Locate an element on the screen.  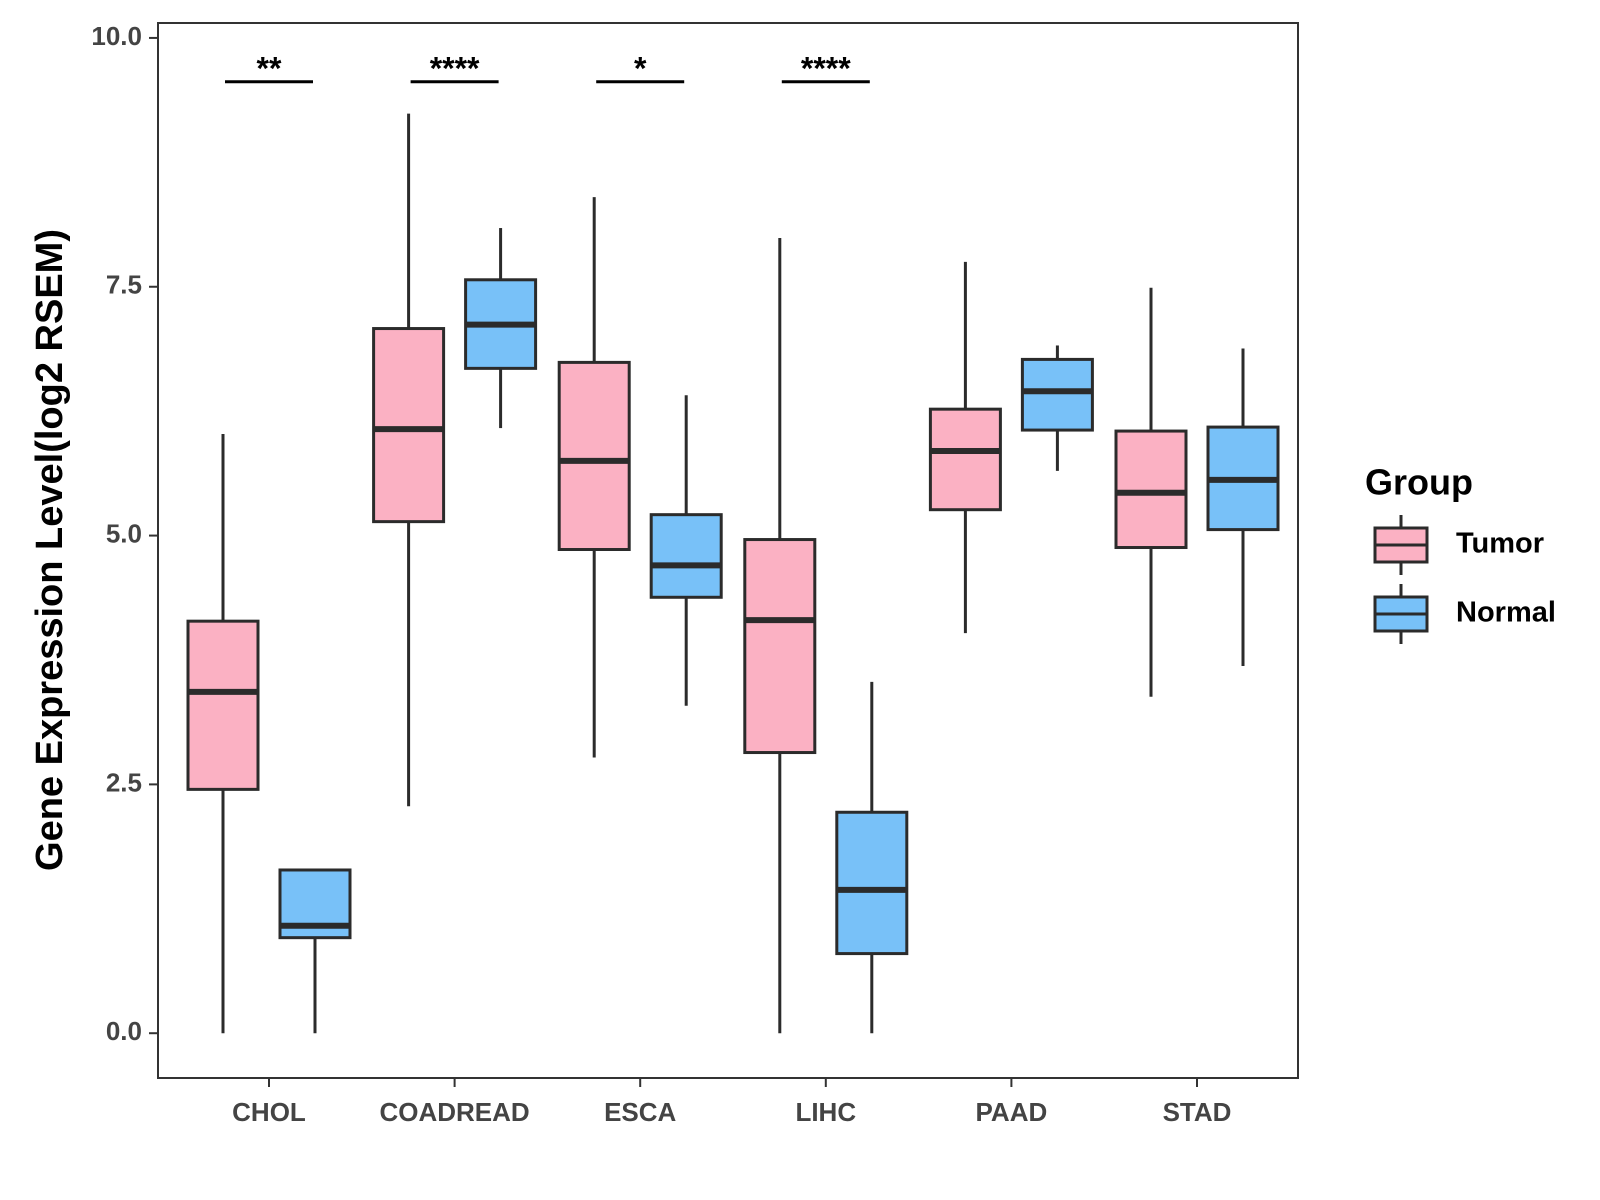
significance-label-lihc: **** is located at coordinates (826, 69).